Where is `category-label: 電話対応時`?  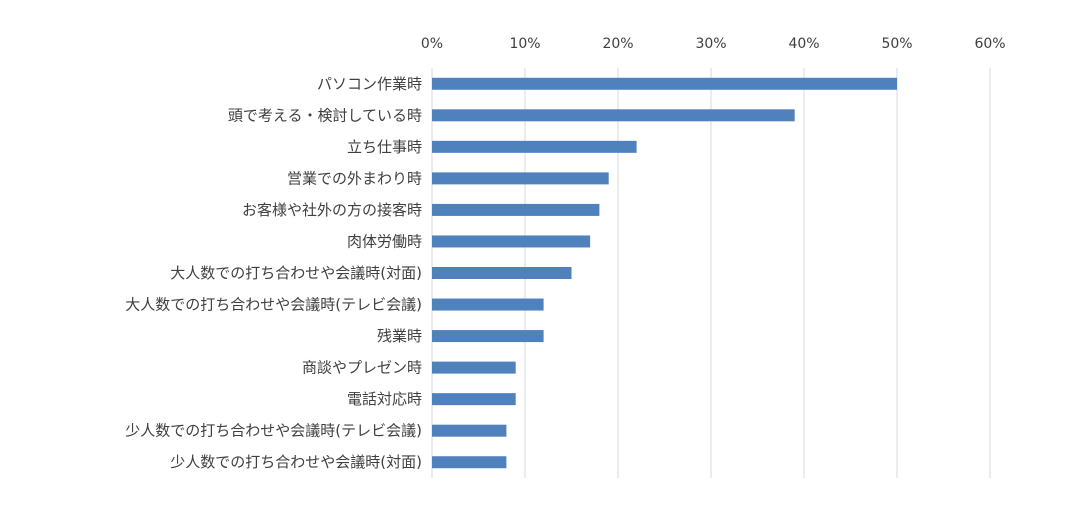 category-label: 電話対応時 is located at coordinates (384, 399).